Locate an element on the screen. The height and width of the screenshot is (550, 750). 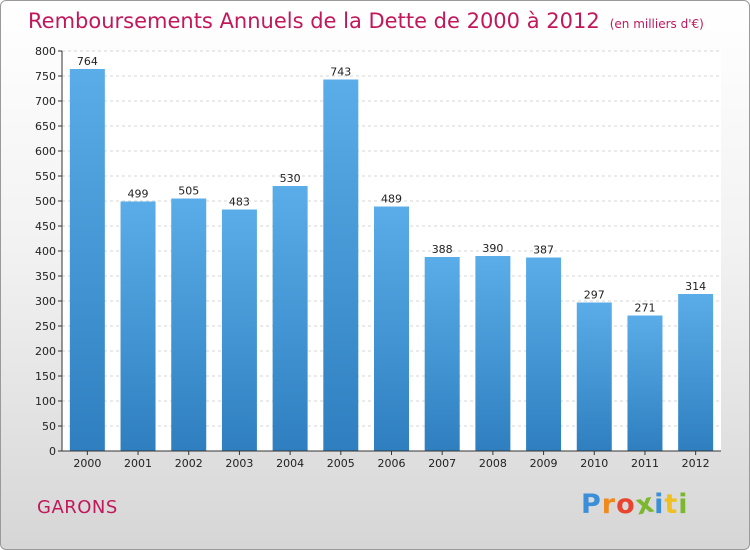
value-label-2008: 390 is located at coordinates (492, 248).